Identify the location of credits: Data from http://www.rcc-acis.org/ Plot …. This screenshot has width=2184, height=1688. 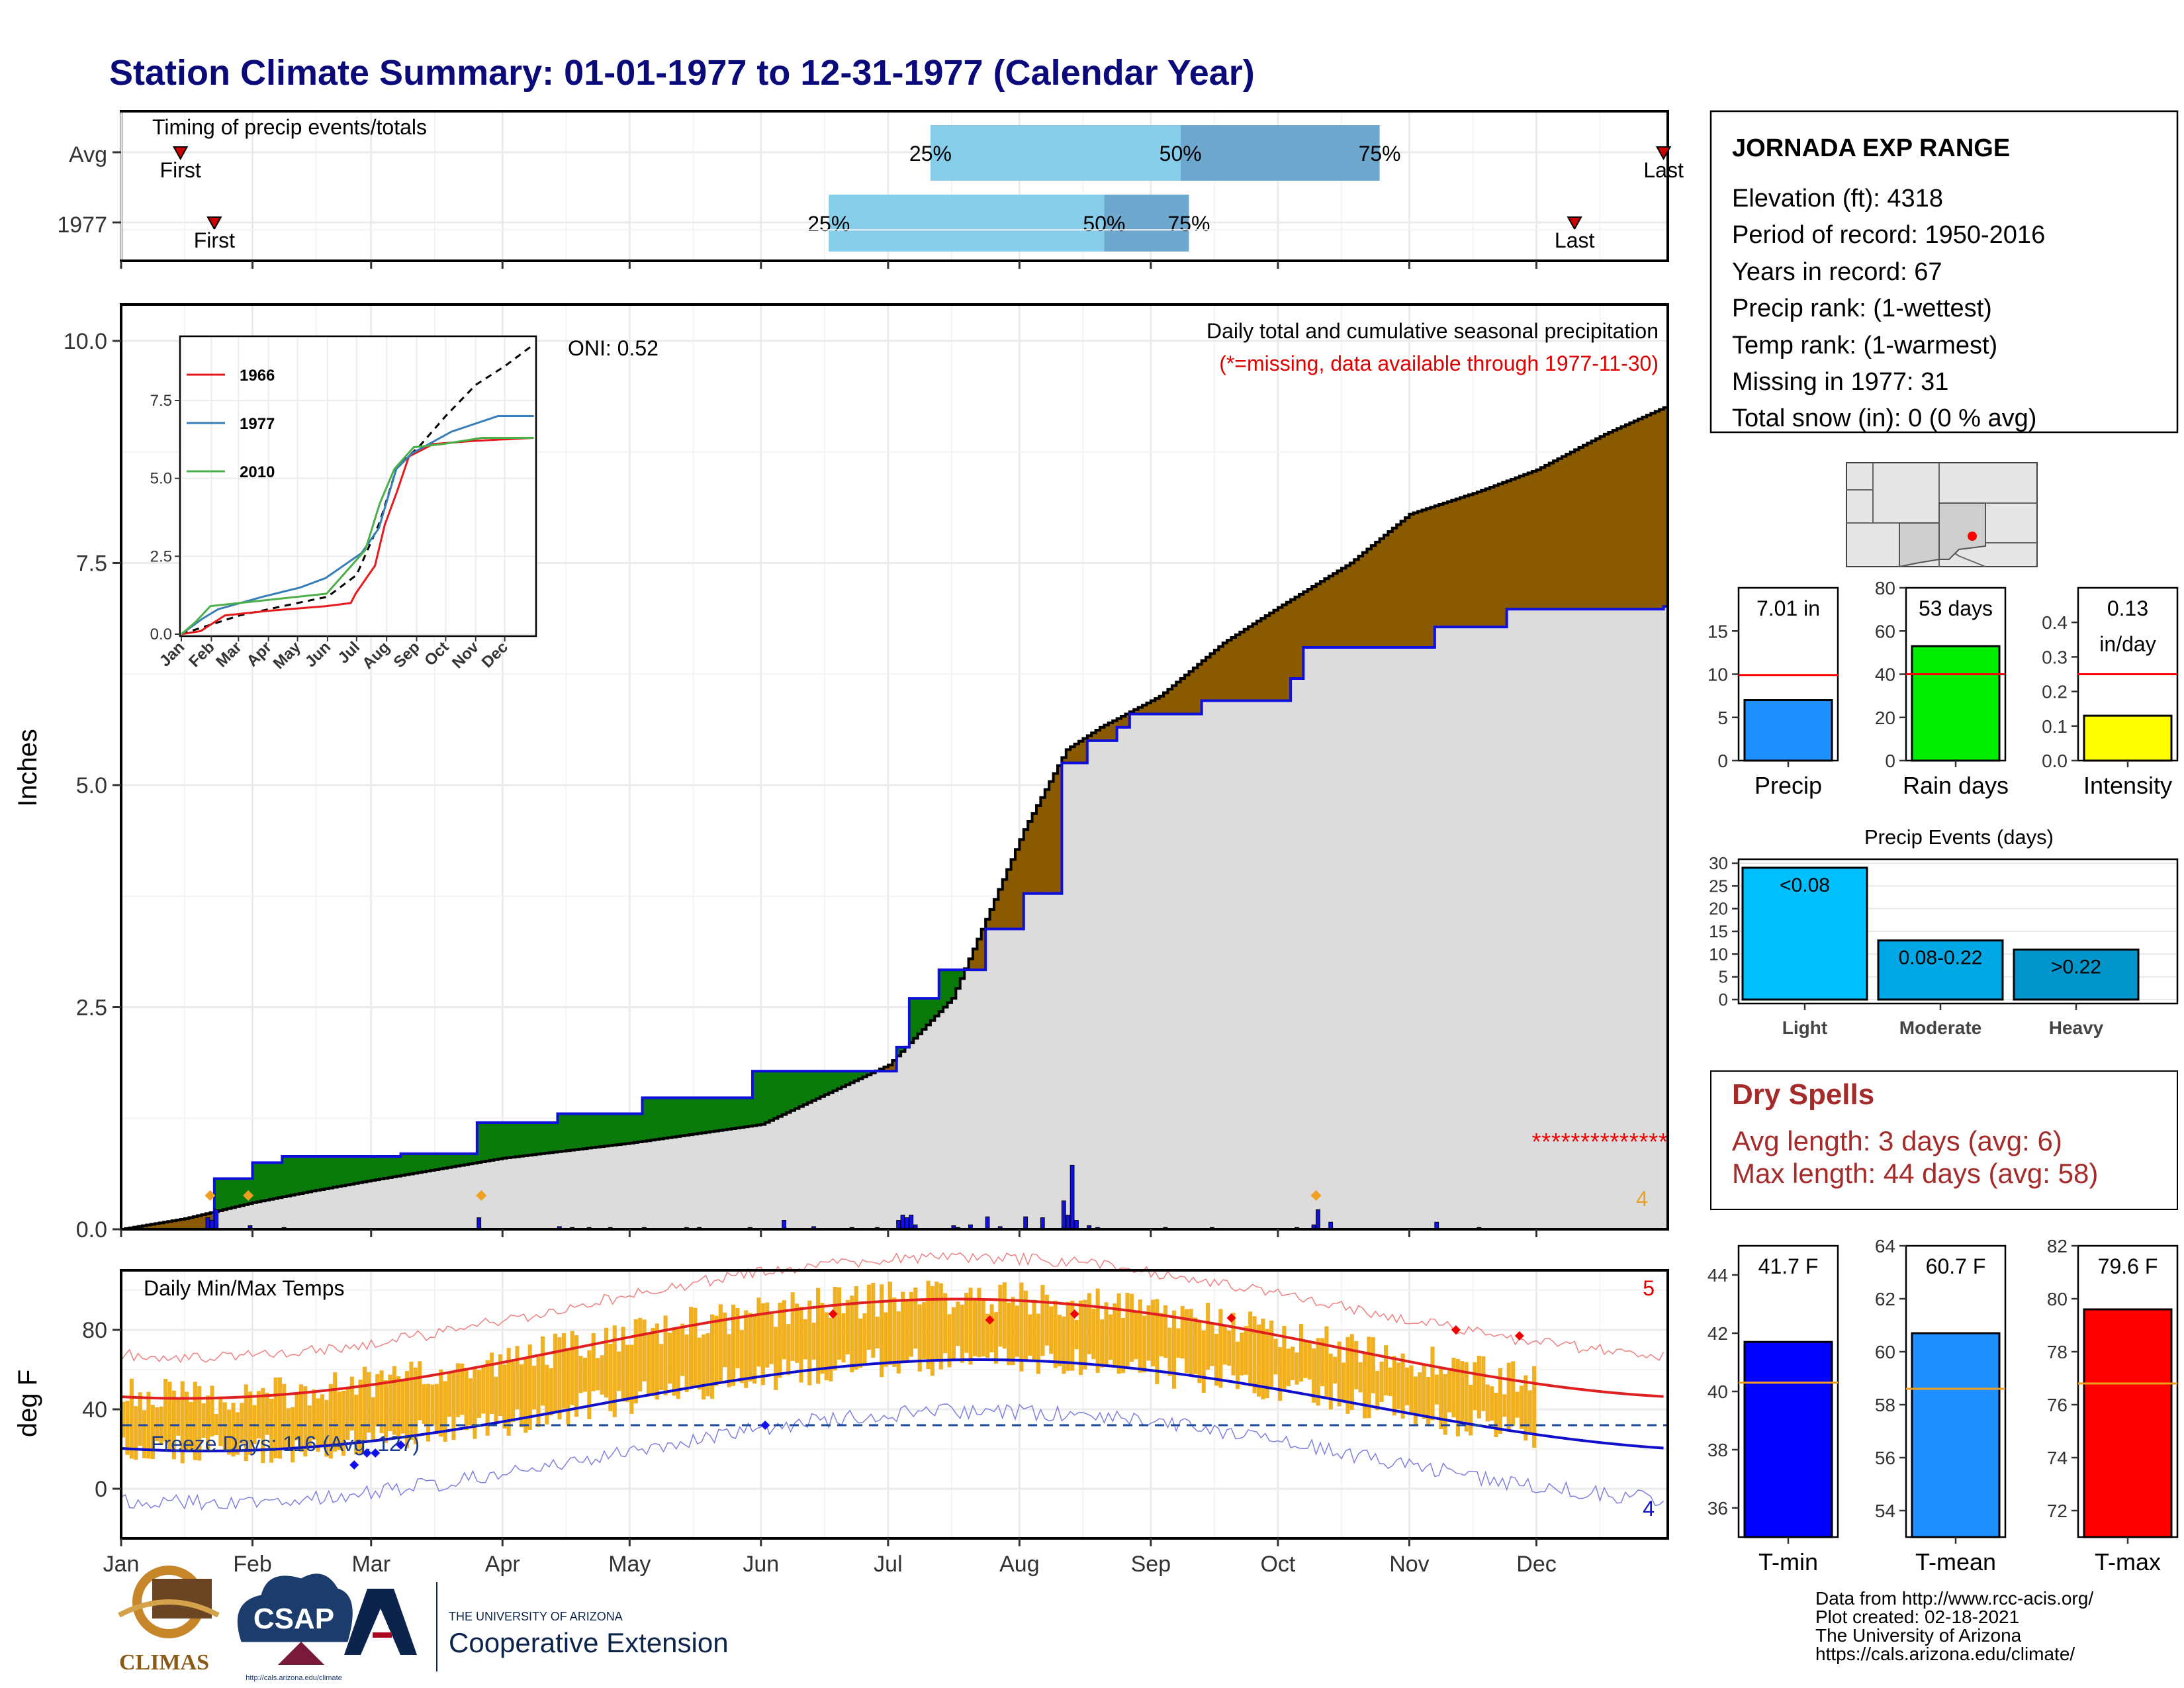
(1954, 1626).